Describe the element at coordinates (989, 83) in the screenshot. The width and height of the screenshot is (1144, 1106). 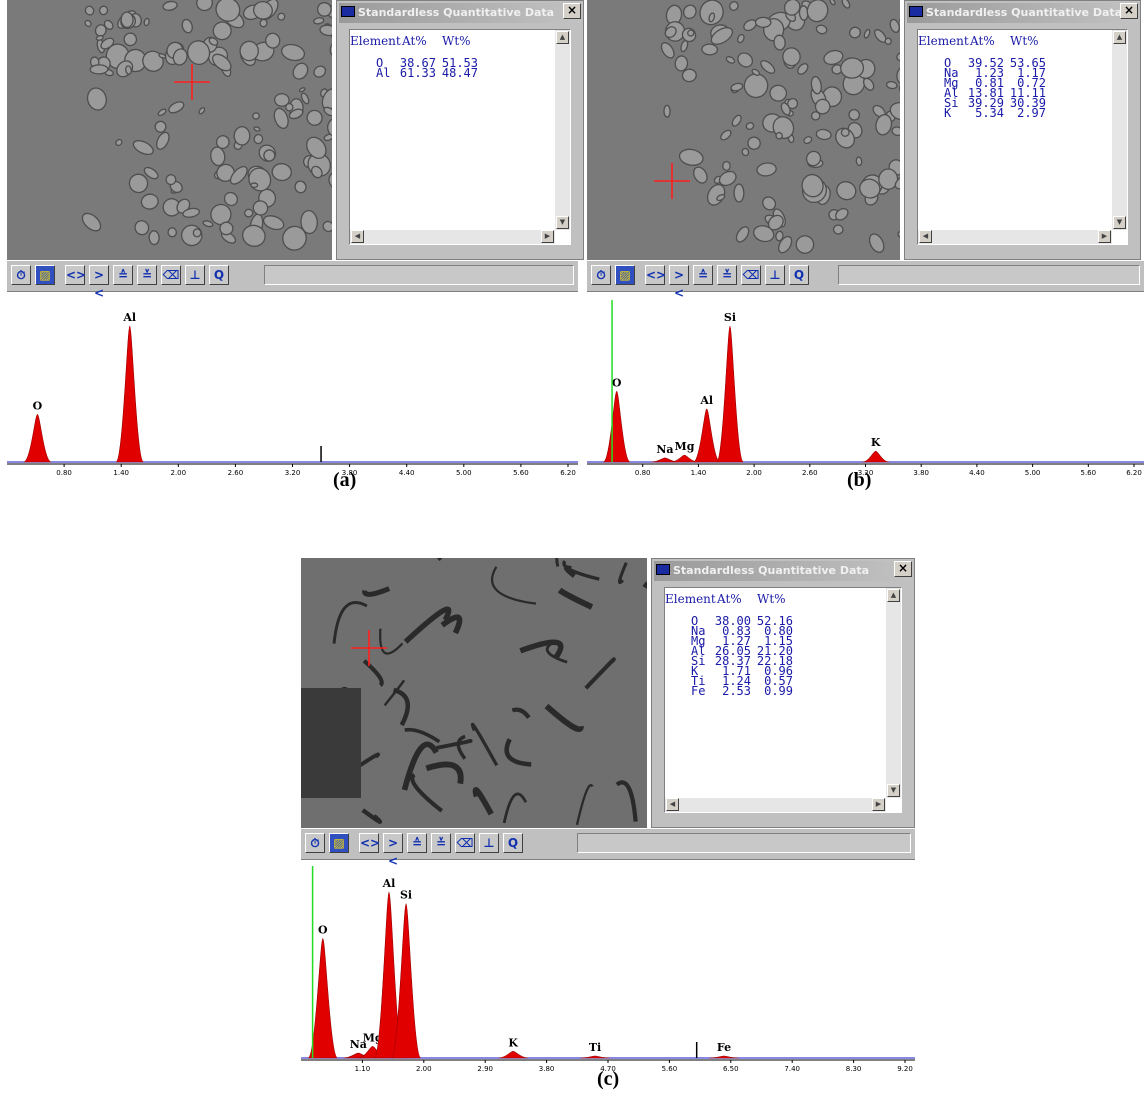
I see `cell-at: 0.81` at that location.